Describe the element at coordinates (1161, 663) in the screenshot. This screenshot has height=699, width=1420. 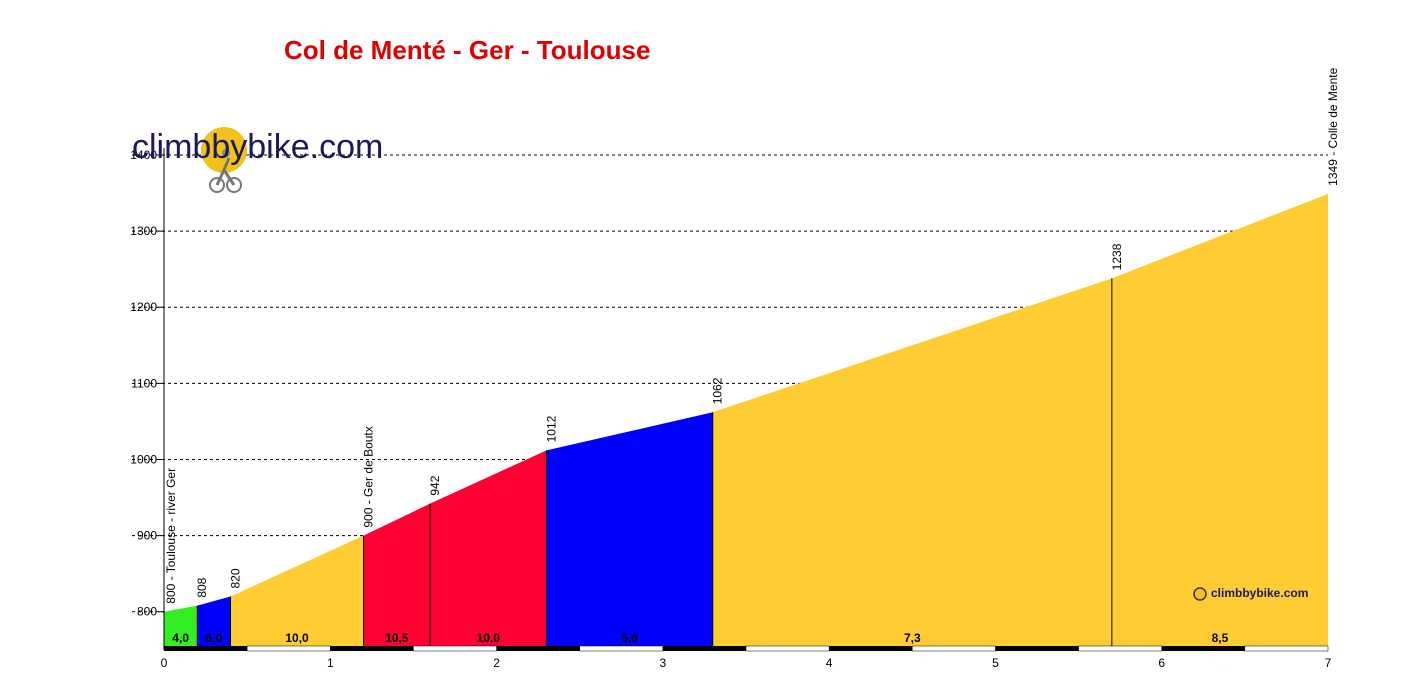
I see `x-tick-label: 6` at that location.